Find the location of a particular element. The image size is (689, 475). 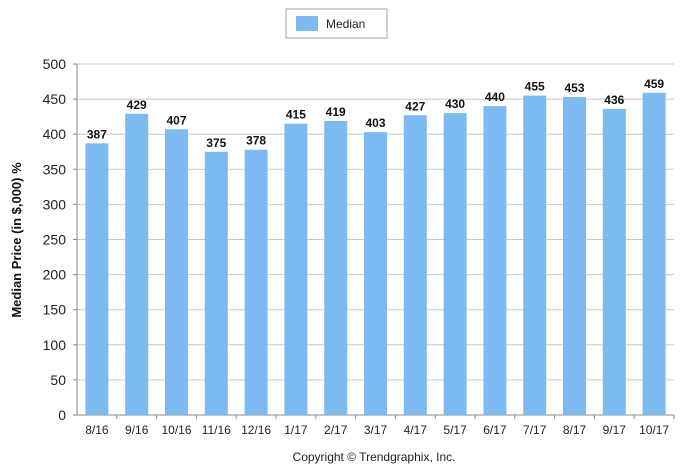

copyright-text: Copyright © Trendgraphix, Inc. is located at coordinates (374, 457).